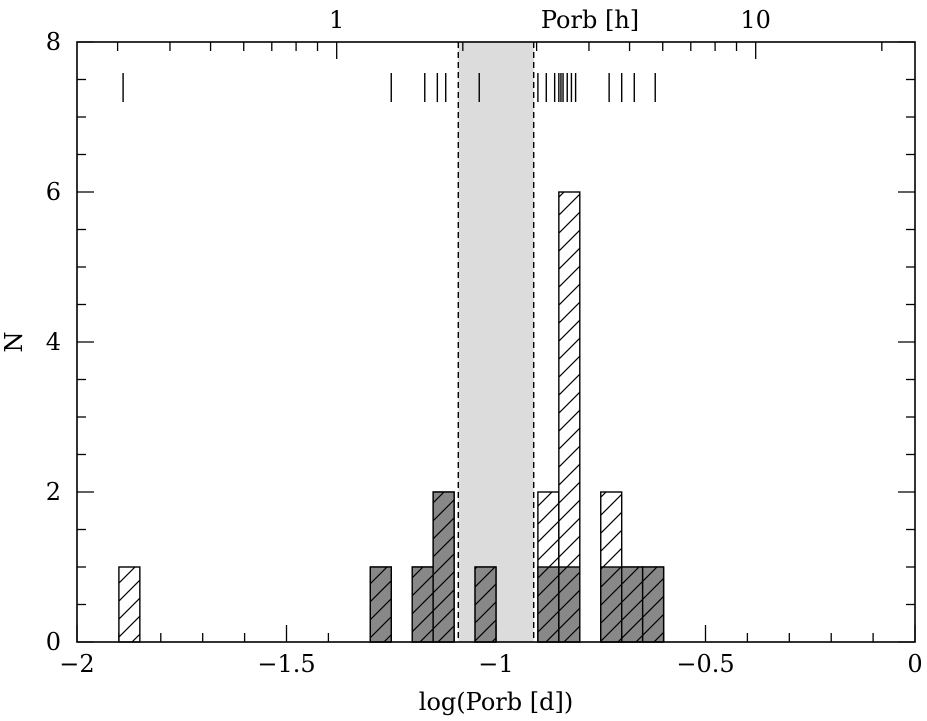 The height and width of the screenshot is (721, 927). I want to click on y-tick-label: 8, so click(53, 42).